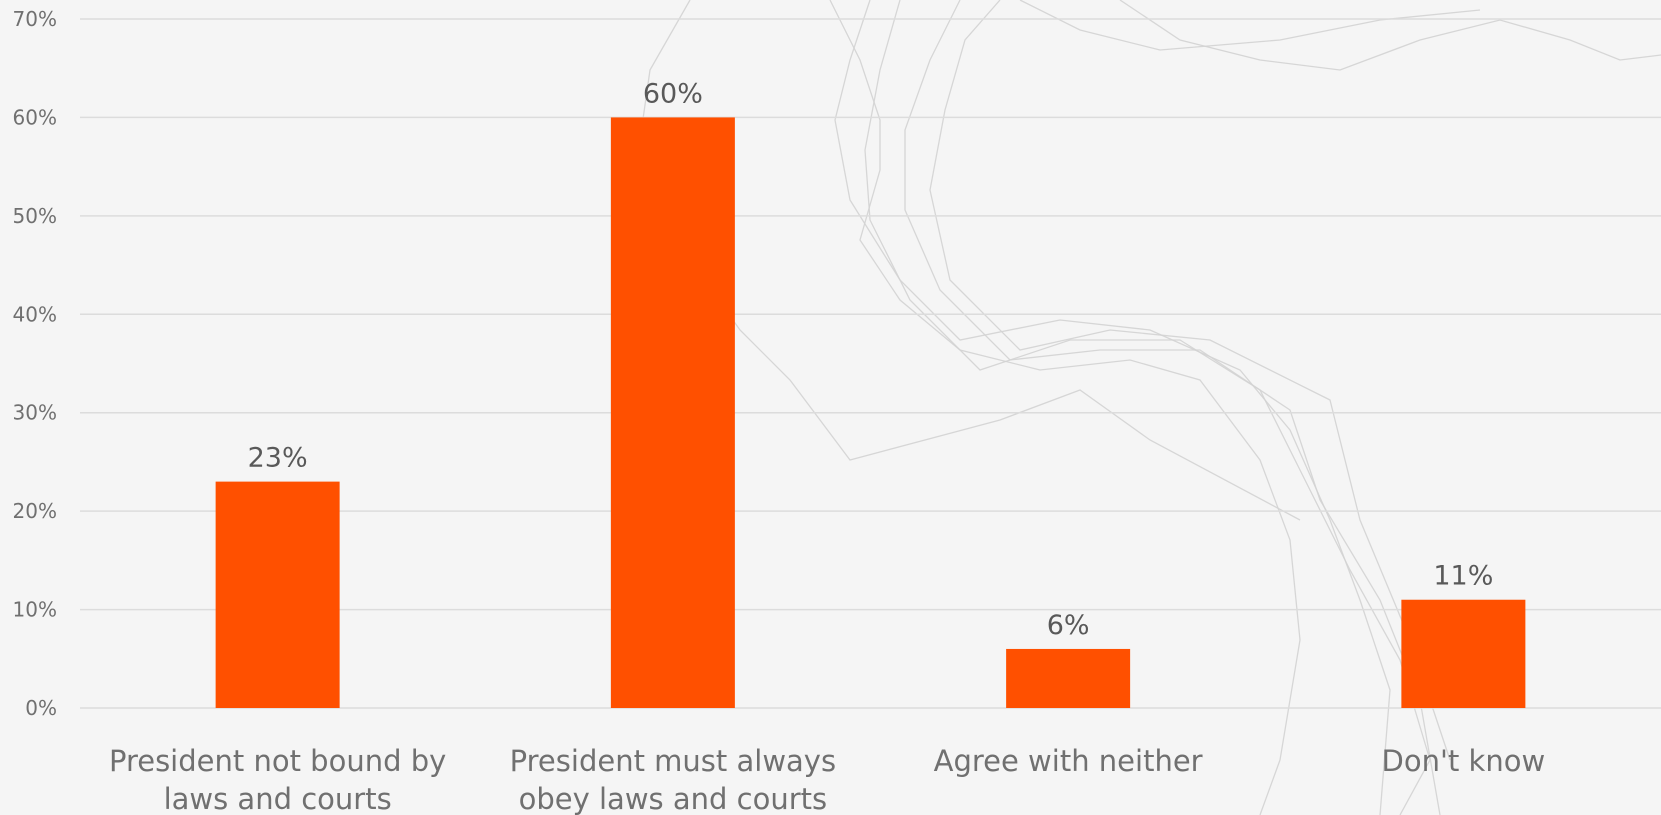 Image resolution: width=1661 pixels, height=815 pixels. I want to click on category-label: President not bound by, so click(277, 761).